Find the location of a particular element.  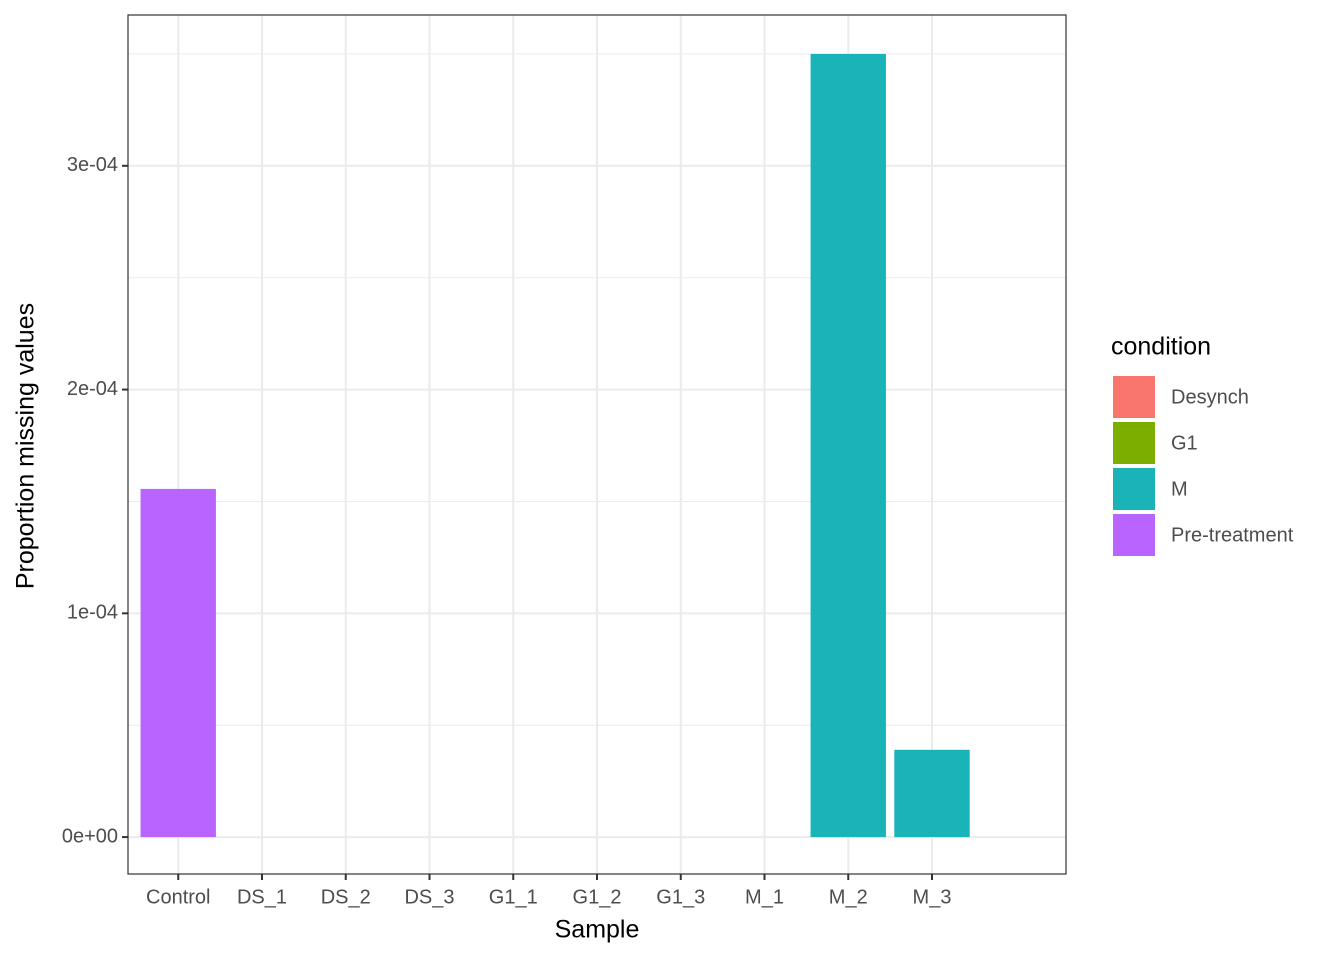

x-tick-label: G1_2 is located at coordinates (597, 897).